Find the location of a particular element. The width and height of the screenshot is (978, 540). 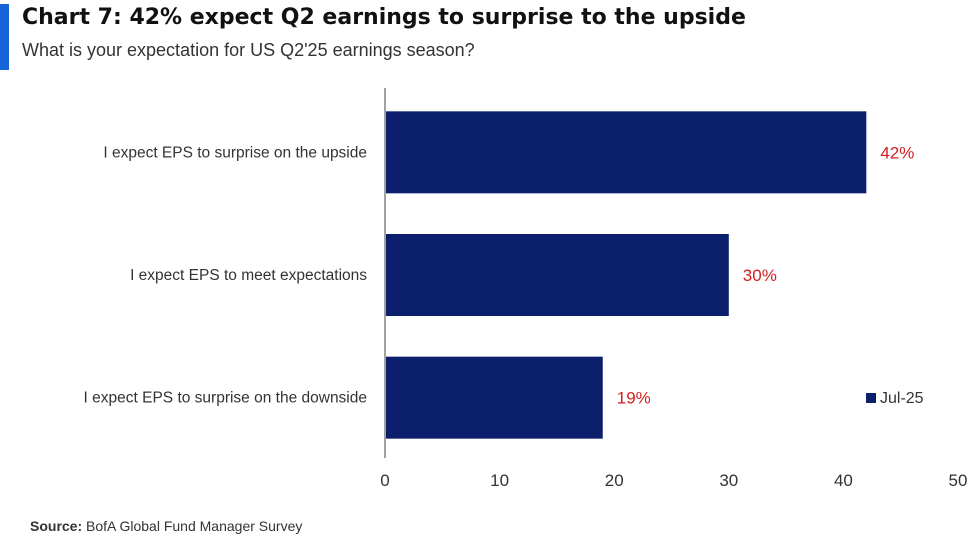

x-tick-label-6: 50 is located at coordinates (958, 480).